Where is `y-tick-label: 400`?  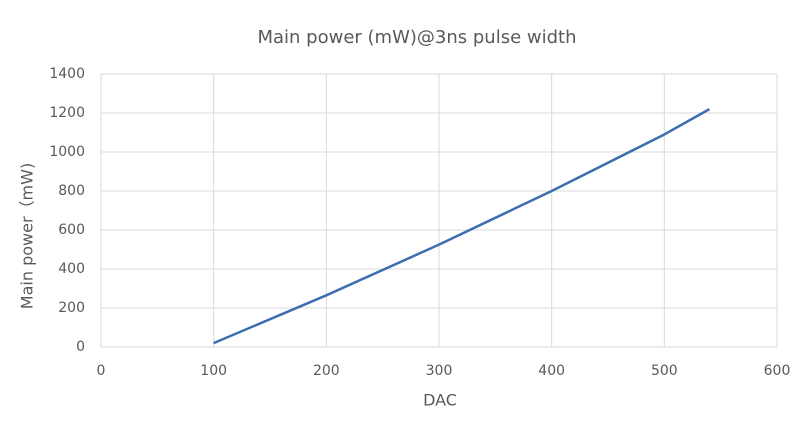 y-tick-label: 400 is located at coordinates (71, 269).